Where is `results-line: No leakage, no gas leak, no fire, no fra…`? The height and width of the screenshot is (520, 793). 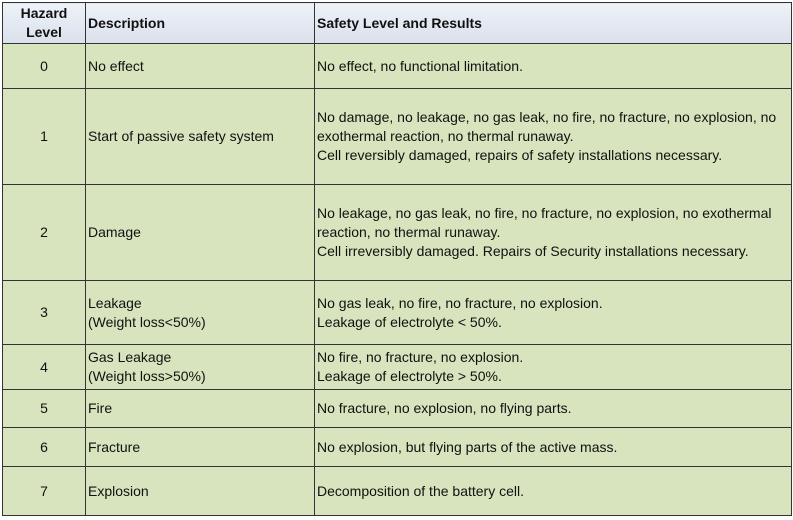 results-line: No leakage, no gas leak, no fire, no fra… is located at coordinates (544, 222).